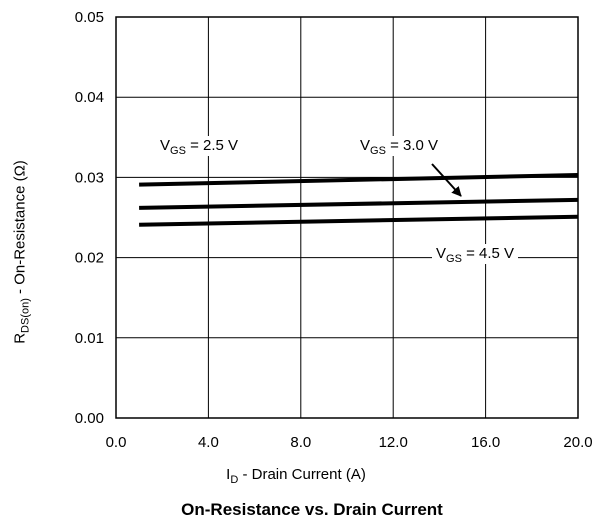  What do you see at coordinates (89, 97) in the screenshot?
I see `y-tick-label: 0.04` at bounding box center [89, 97].